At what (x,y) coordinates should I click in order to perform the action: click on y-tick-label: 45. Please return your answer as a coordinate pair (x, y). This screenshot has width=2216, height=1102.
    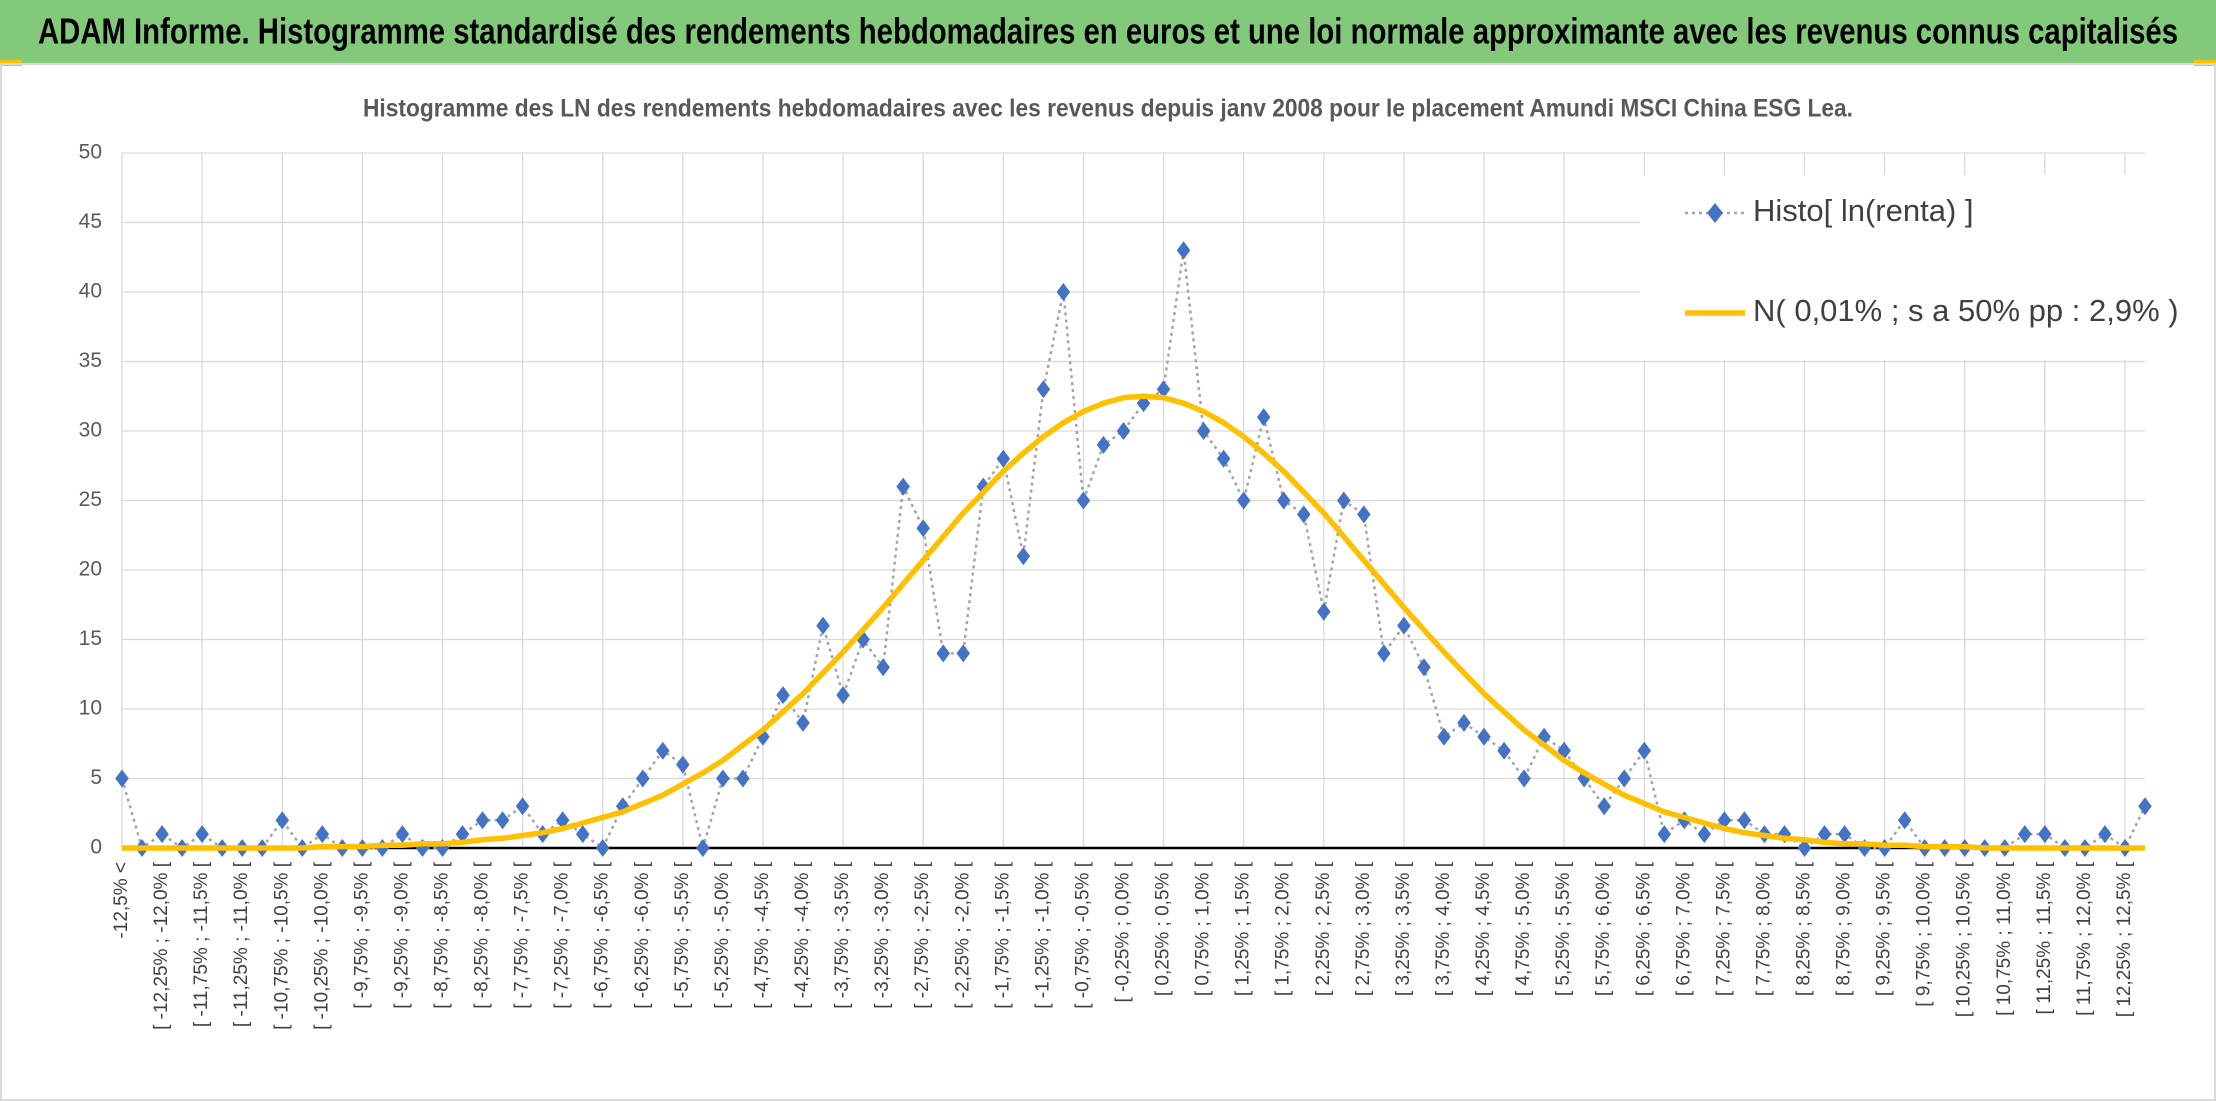
    Looking at the image, I should click on (90, 221).